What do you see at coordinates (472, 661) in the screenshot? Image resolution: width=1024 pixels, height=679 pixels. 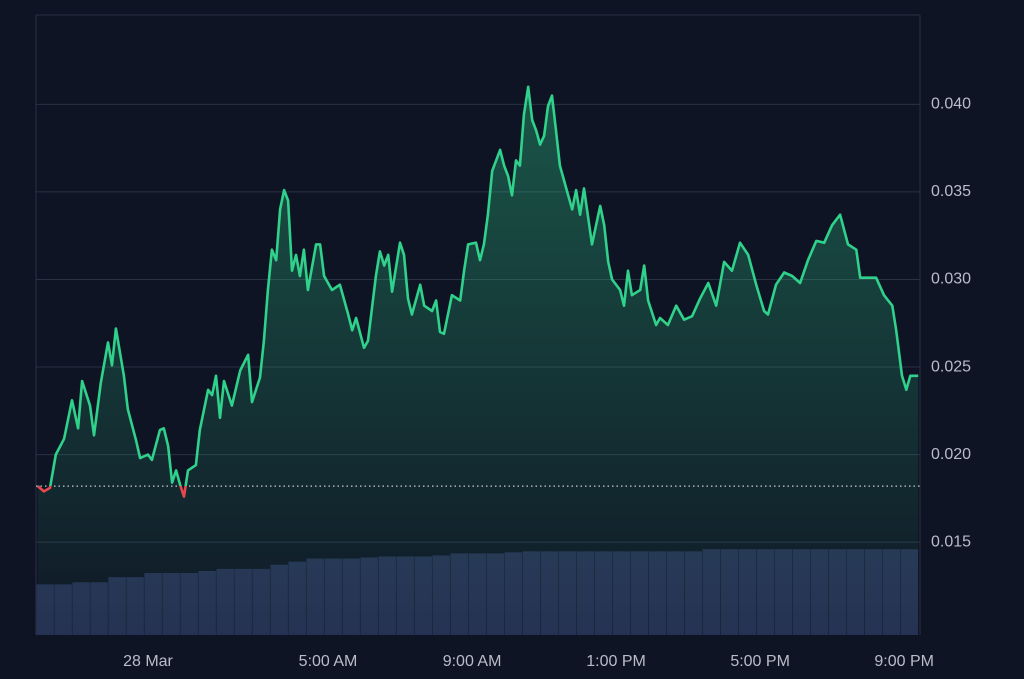 I see `x-tick-label: 9:00 AM` at bounding box center [472, 661].